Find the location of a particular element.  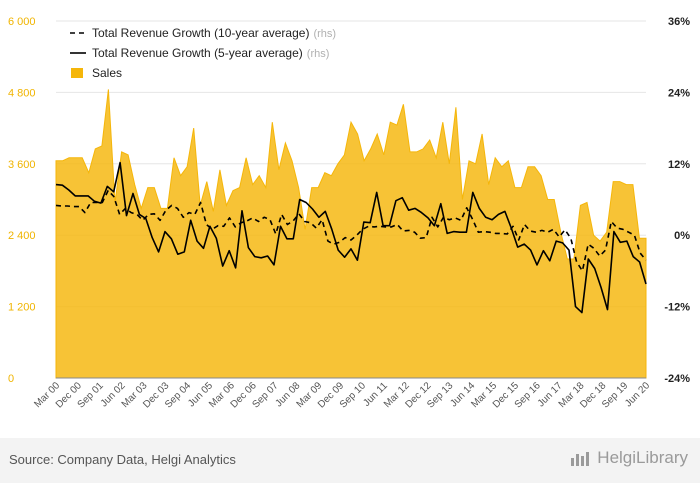

left-axis: 6 000 4 800 3 600 2 400 1 200 0 is located at coordinates (22, 200).